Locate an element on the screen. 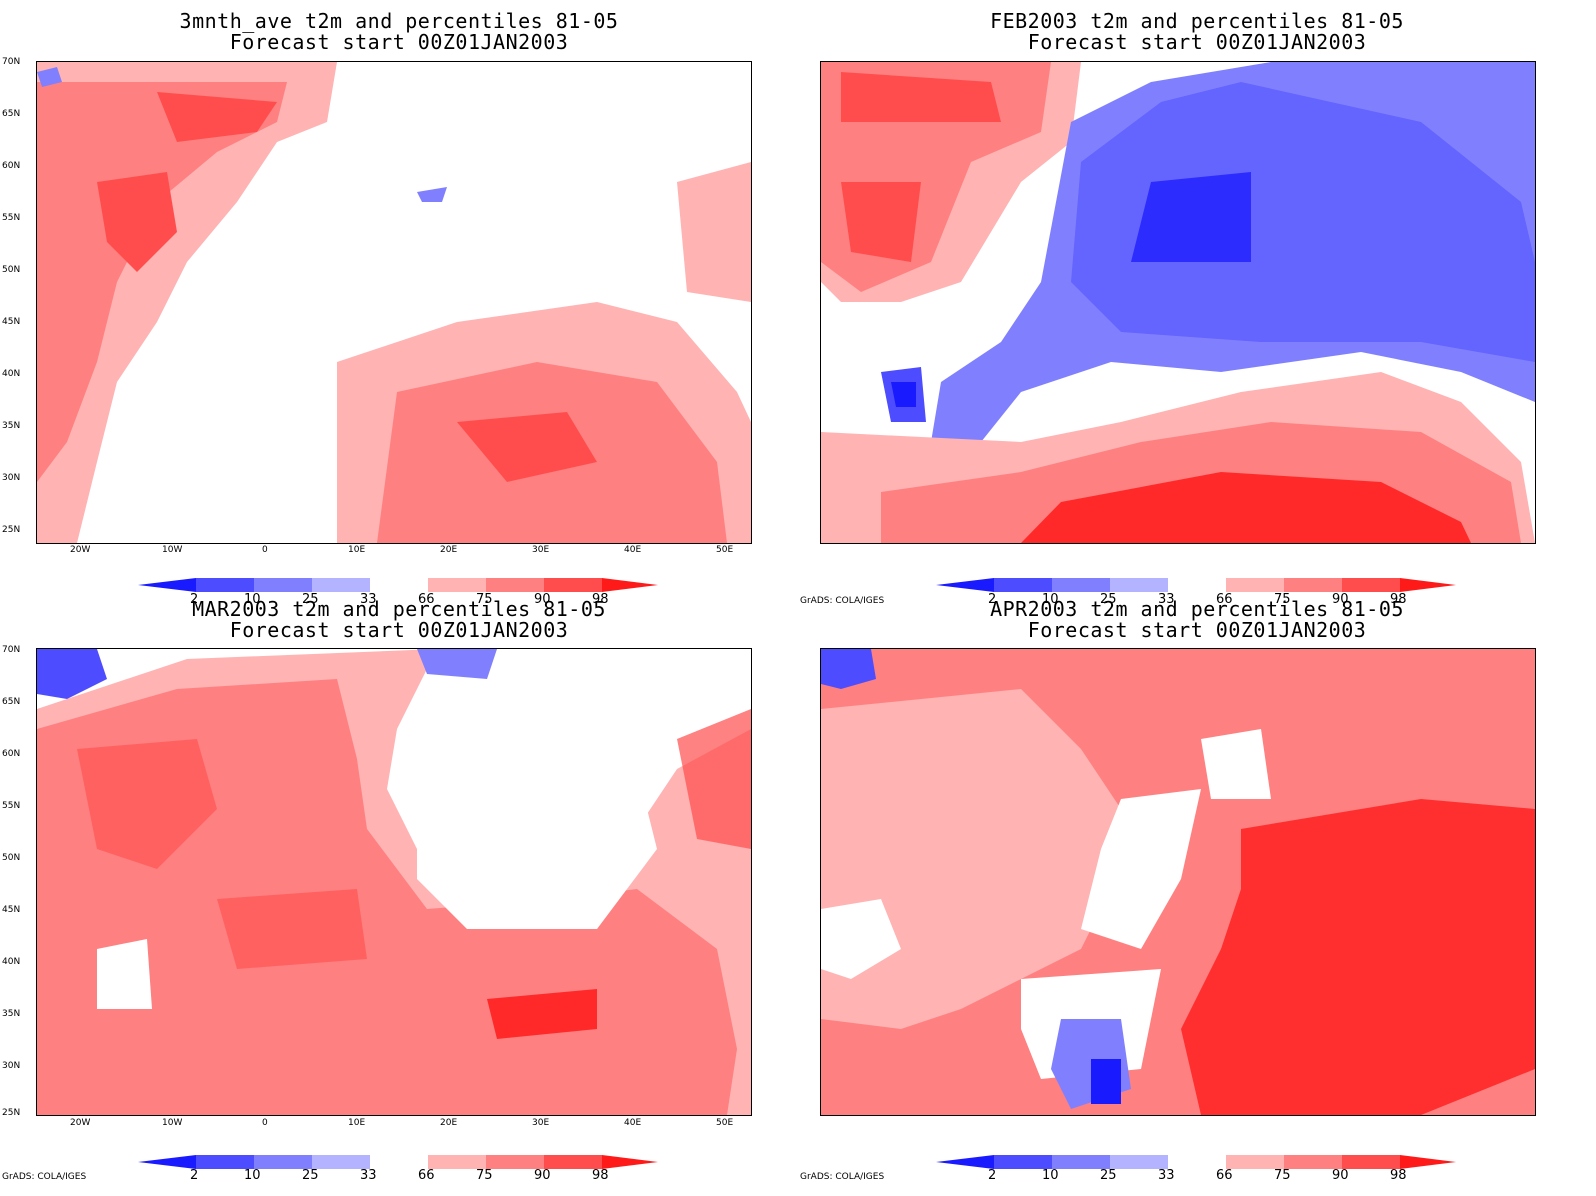 This screenshot has height=1196, width=1596. panel-title: FEB2003 t2m and percentiles 81-05 is located at coordinates (1197, 21).